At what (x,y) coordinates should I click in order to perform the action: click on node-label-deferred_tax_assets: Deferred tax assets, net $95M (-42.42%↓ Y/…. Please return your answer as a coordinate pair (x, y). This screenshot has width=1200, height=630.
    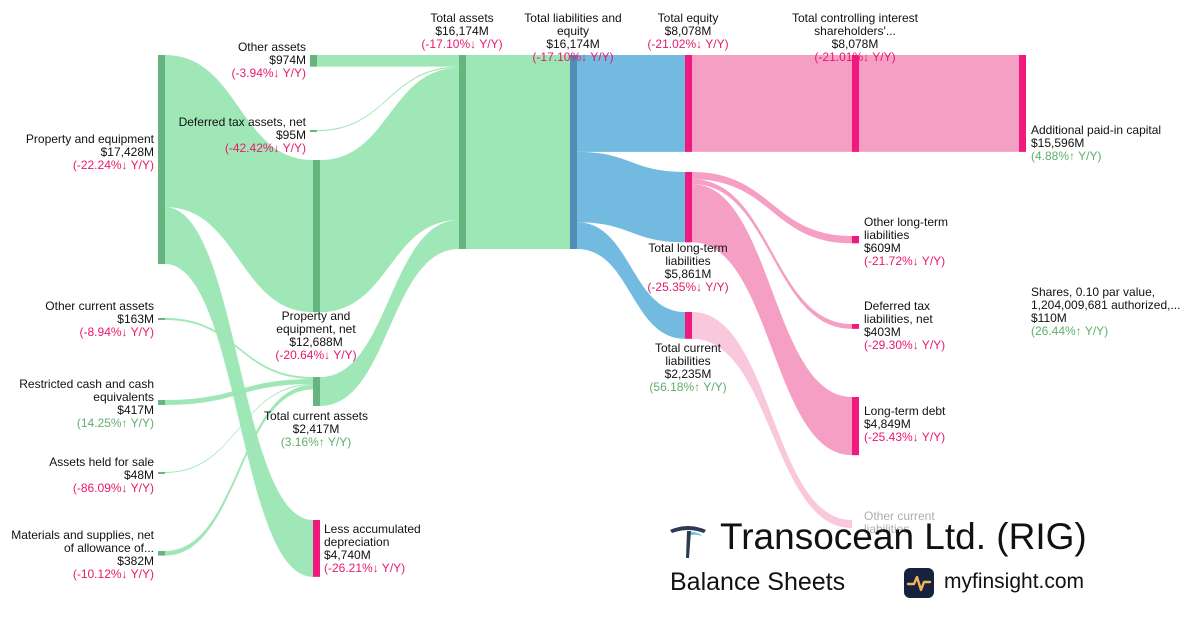
    Looking at the image, I should click on (236, 135).